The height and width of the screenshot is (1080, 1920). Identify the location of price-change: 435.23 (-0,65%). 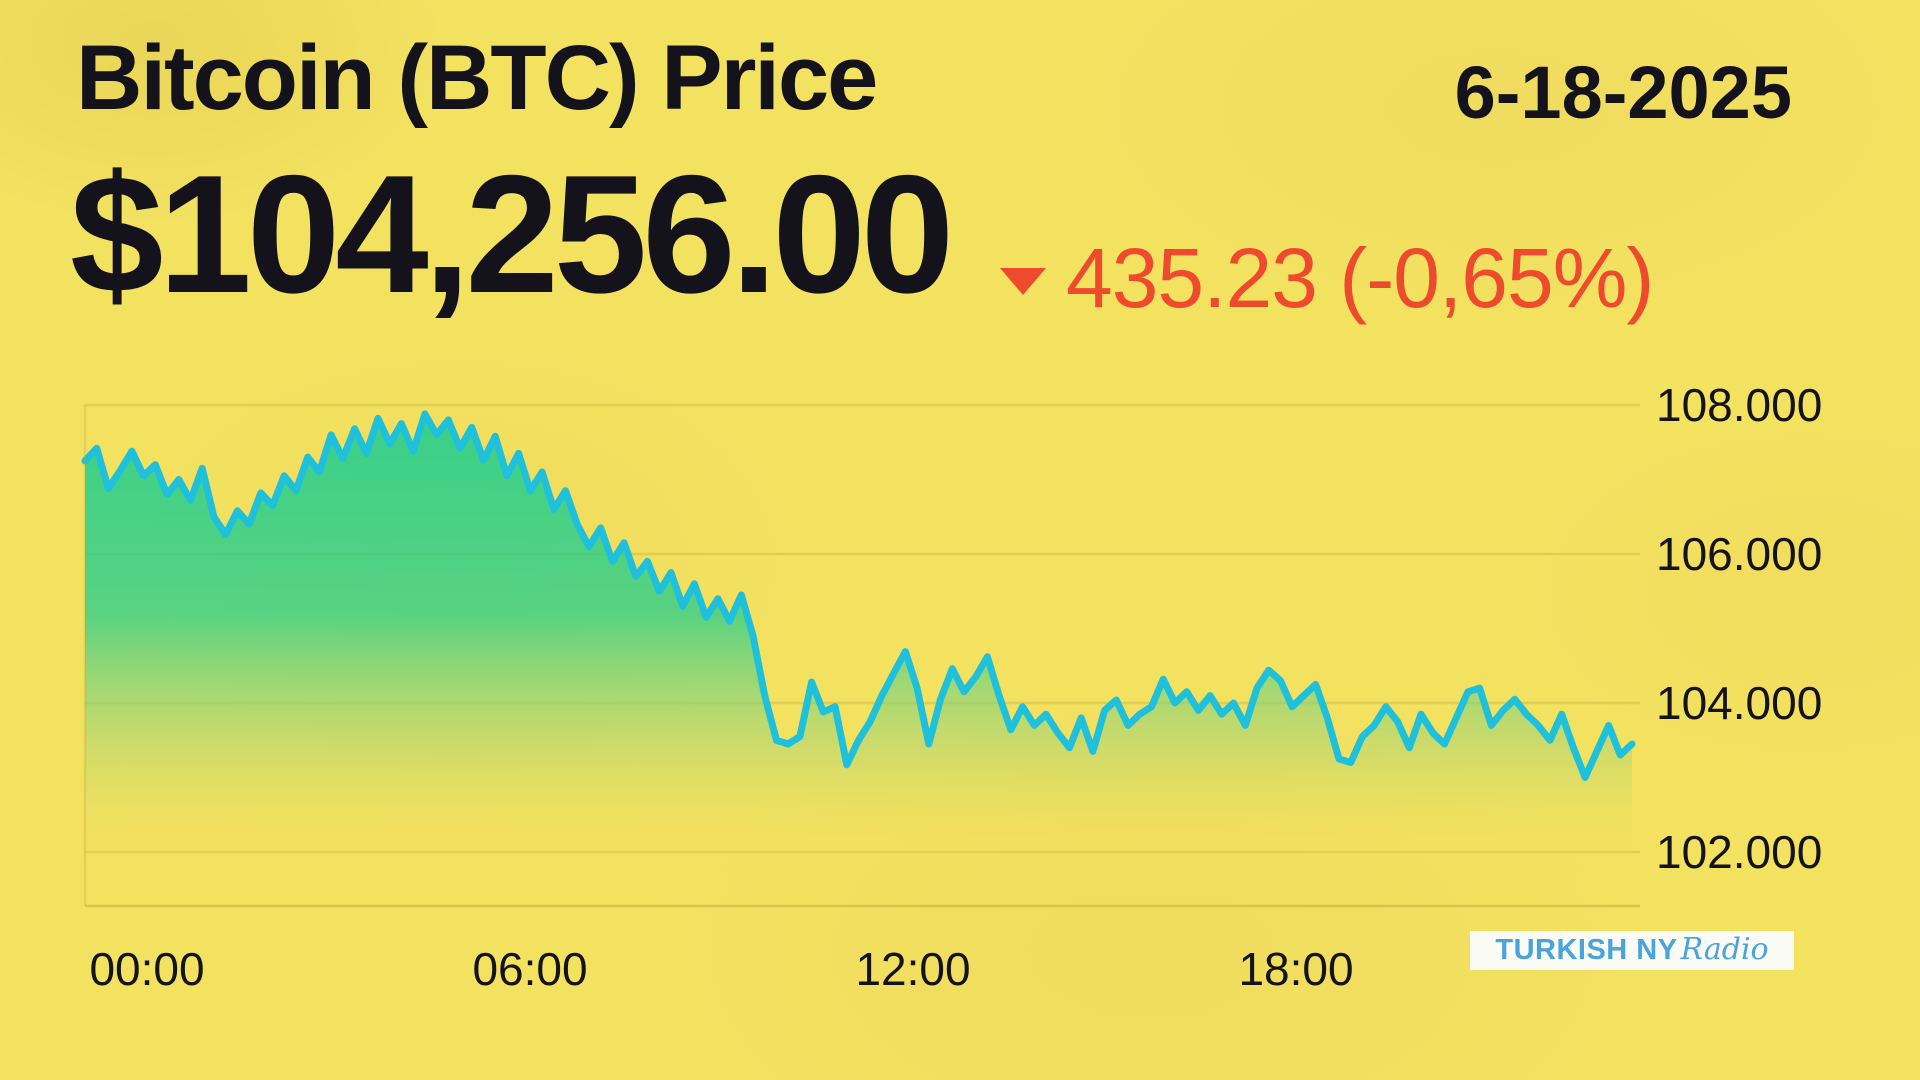
(1327, 278).